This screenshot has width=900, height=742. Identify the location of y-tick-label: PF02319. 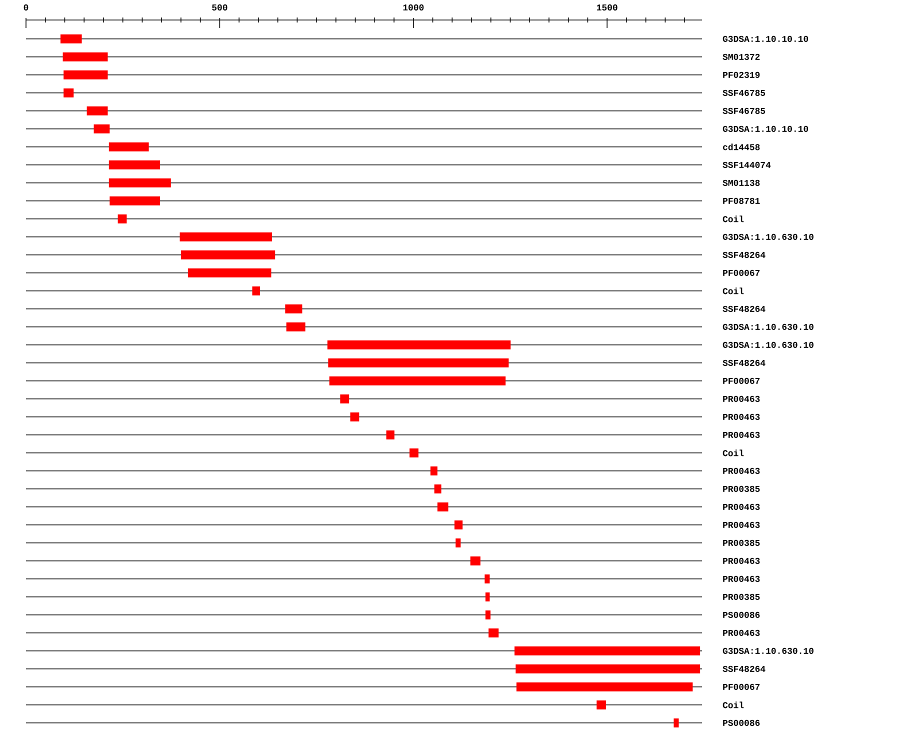
(741, 75).